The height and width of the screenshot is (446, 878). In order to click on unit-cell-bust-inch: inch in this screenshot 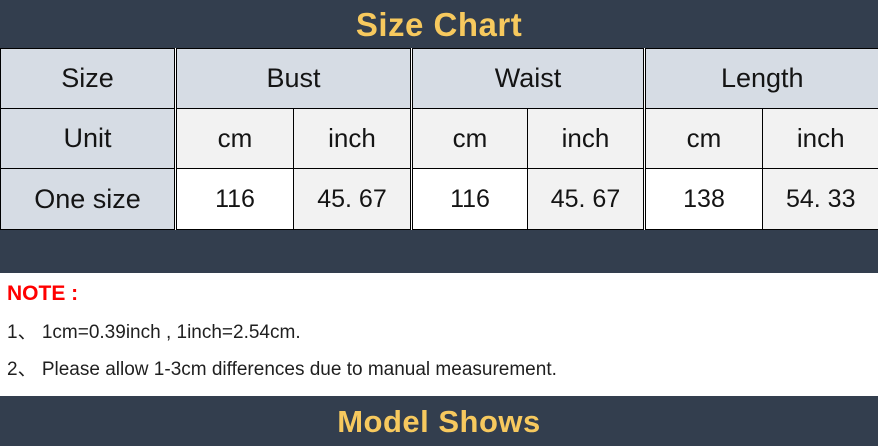, I will do `click(352, 138)`.